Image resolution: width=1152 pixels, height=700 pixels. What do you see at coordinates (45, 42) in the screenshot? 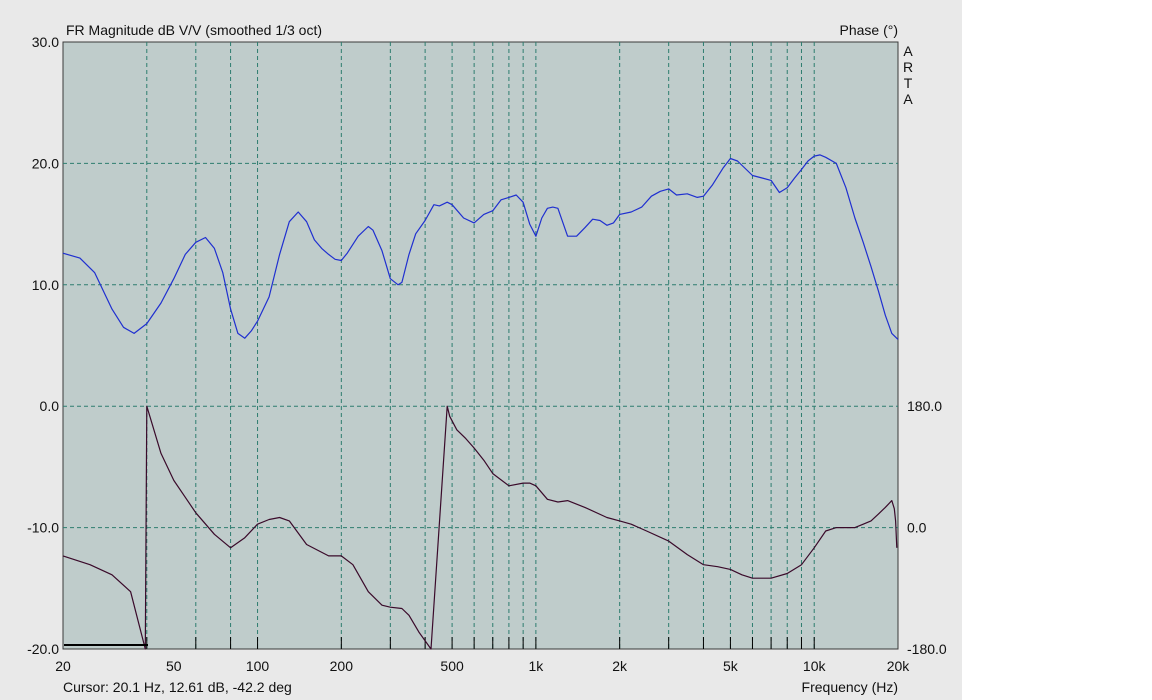
I see `y-tick-label: 30.0` at bounding box center [45, 42].